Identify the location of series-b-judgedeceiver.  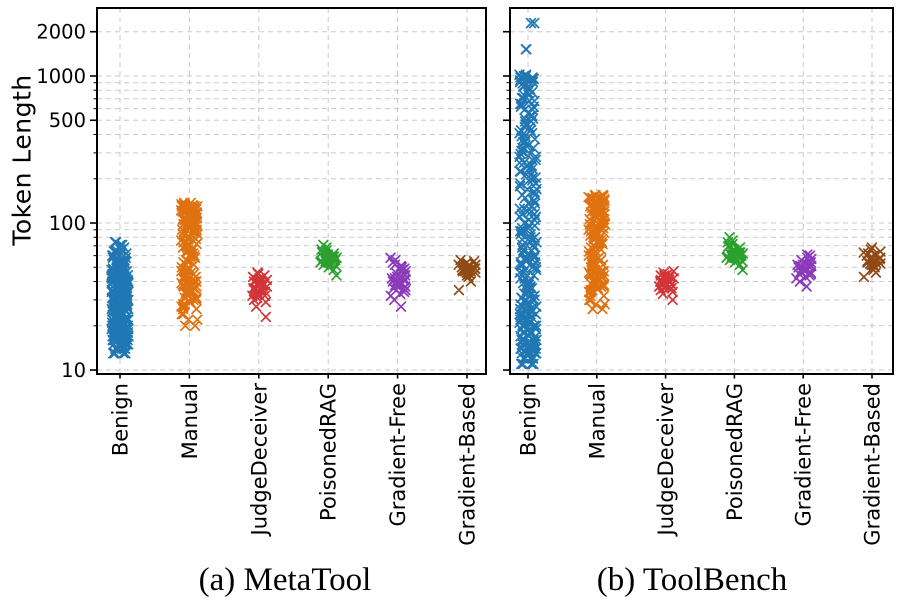
(666, 285).